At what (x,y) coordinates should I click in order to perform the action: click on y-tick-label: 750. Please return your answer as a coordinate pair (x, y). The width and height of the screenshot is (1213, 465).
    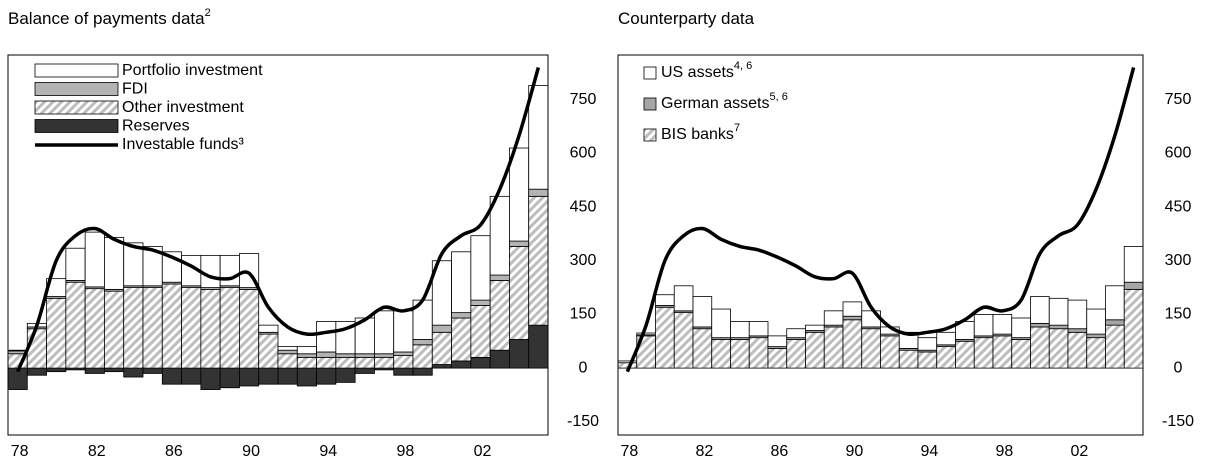
    Looking at the image, I should click on (1178, 99).